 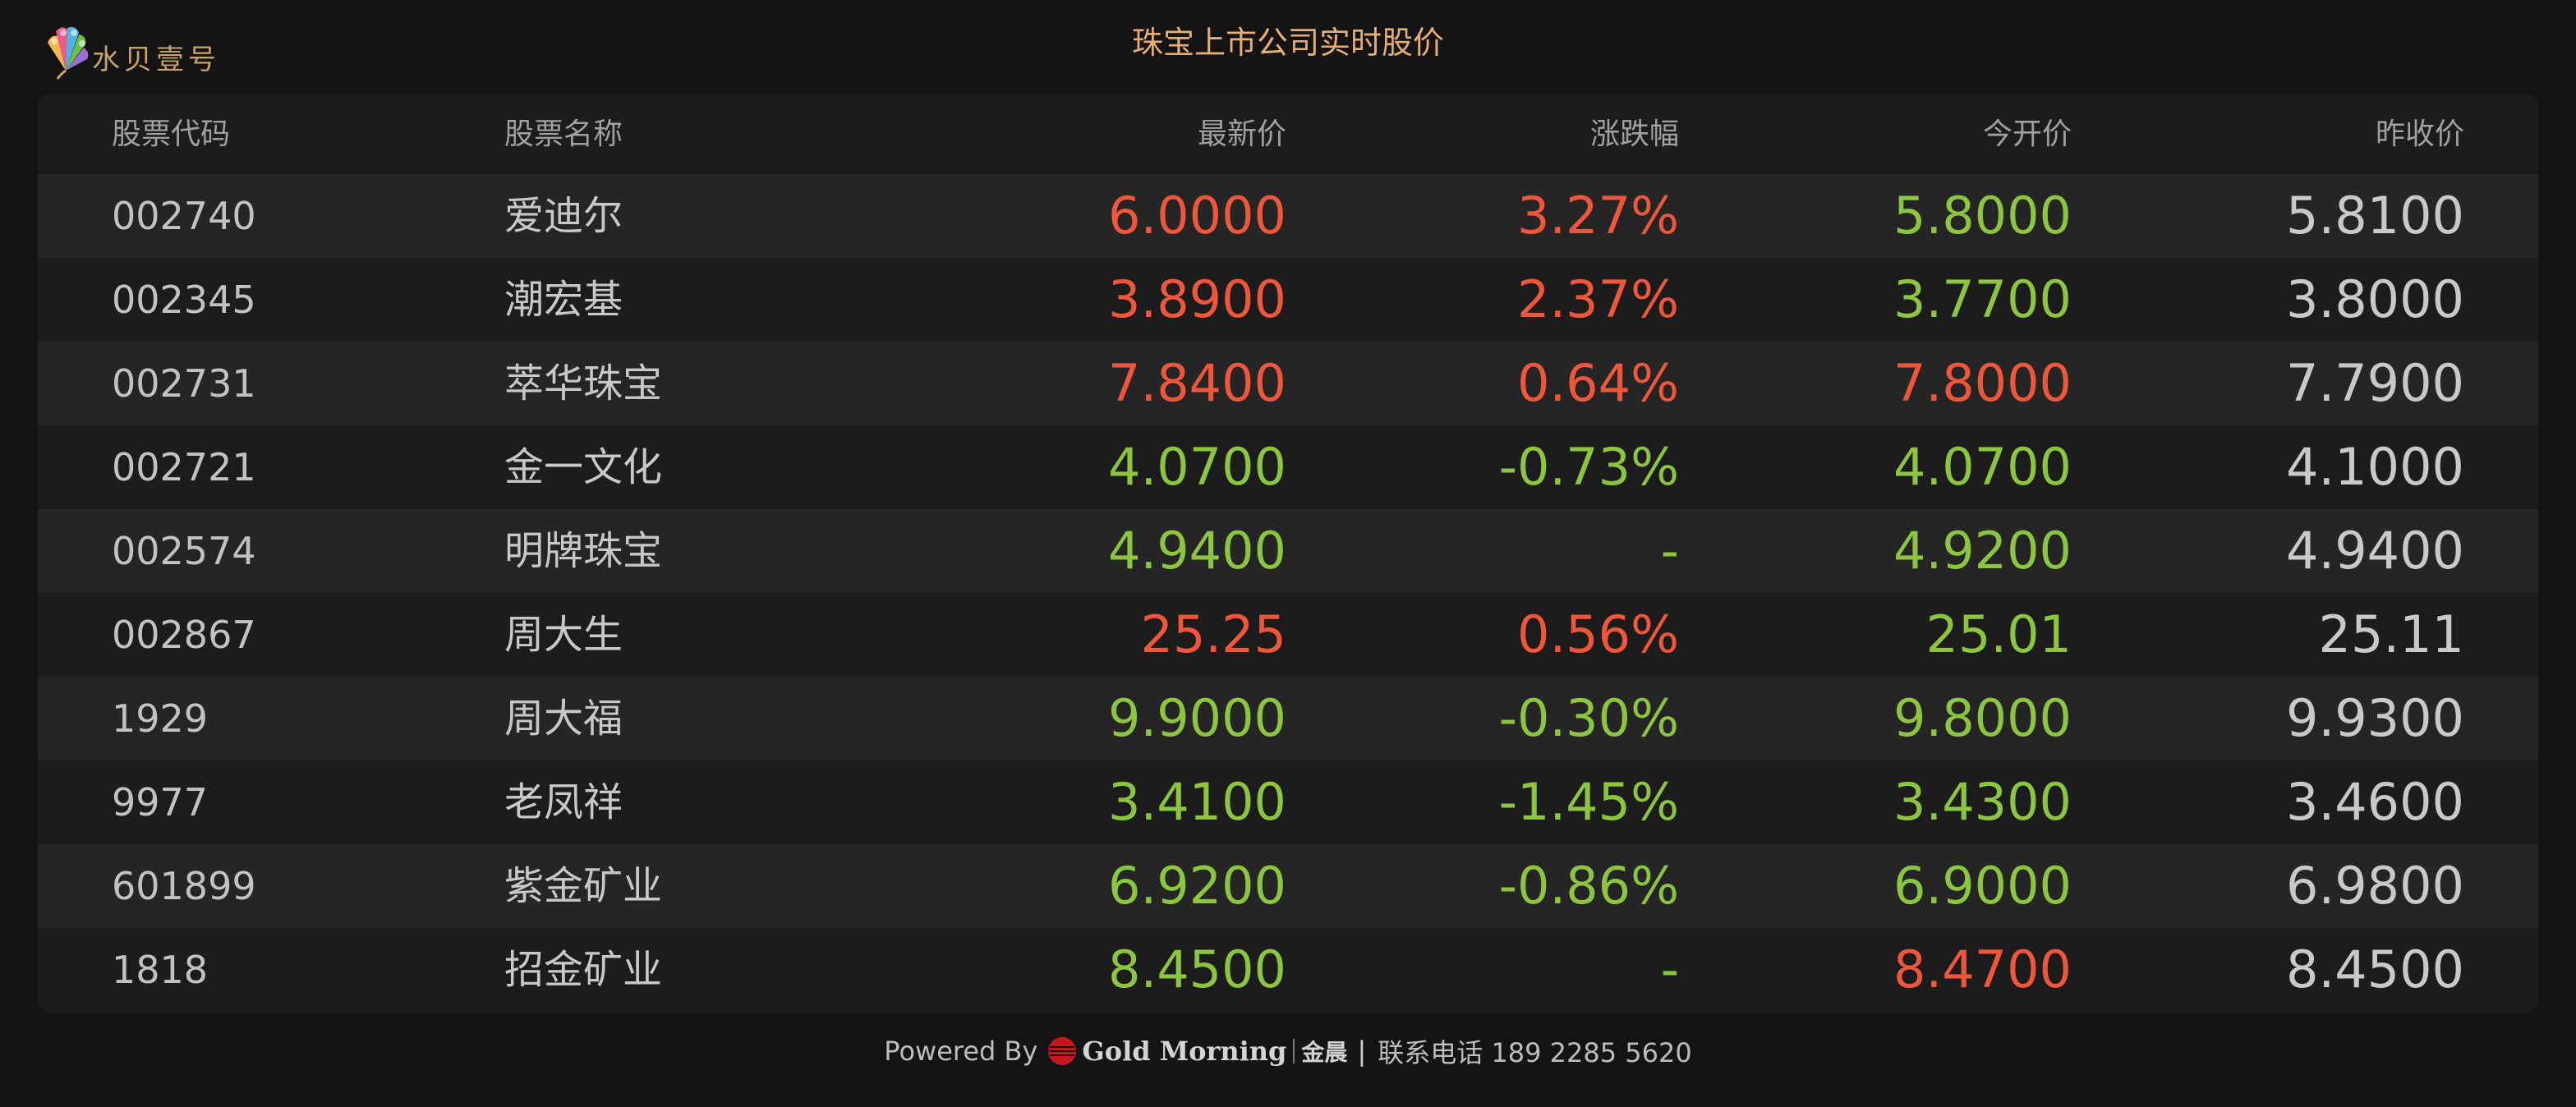 What do you see at coordinates (1213, 634) in the screenshot?
I see `latest-price: 25.25` at bounding box center [1213, 634].